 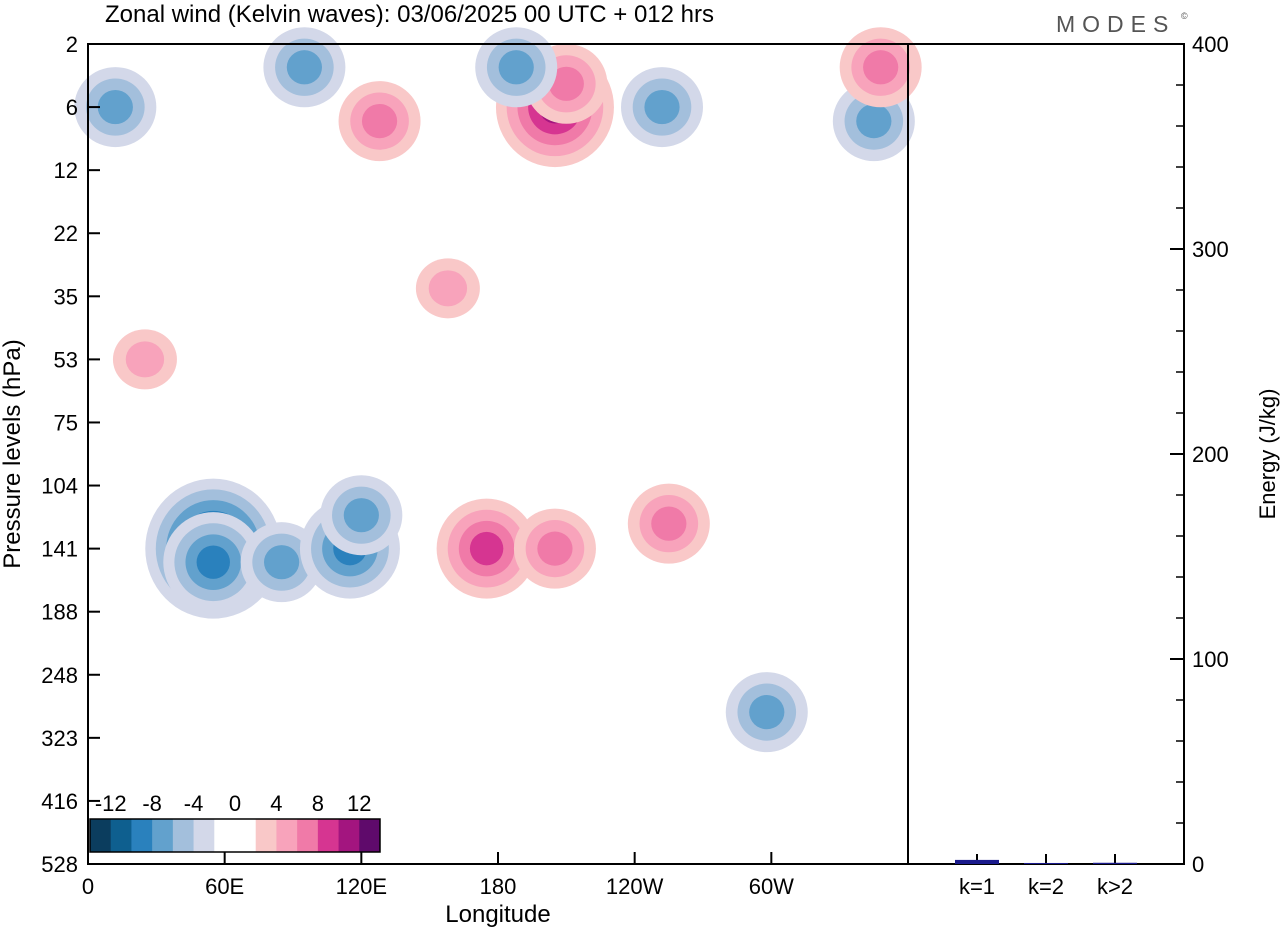 I want to click on y-tick-label: 528, so click(x=59, y=864).